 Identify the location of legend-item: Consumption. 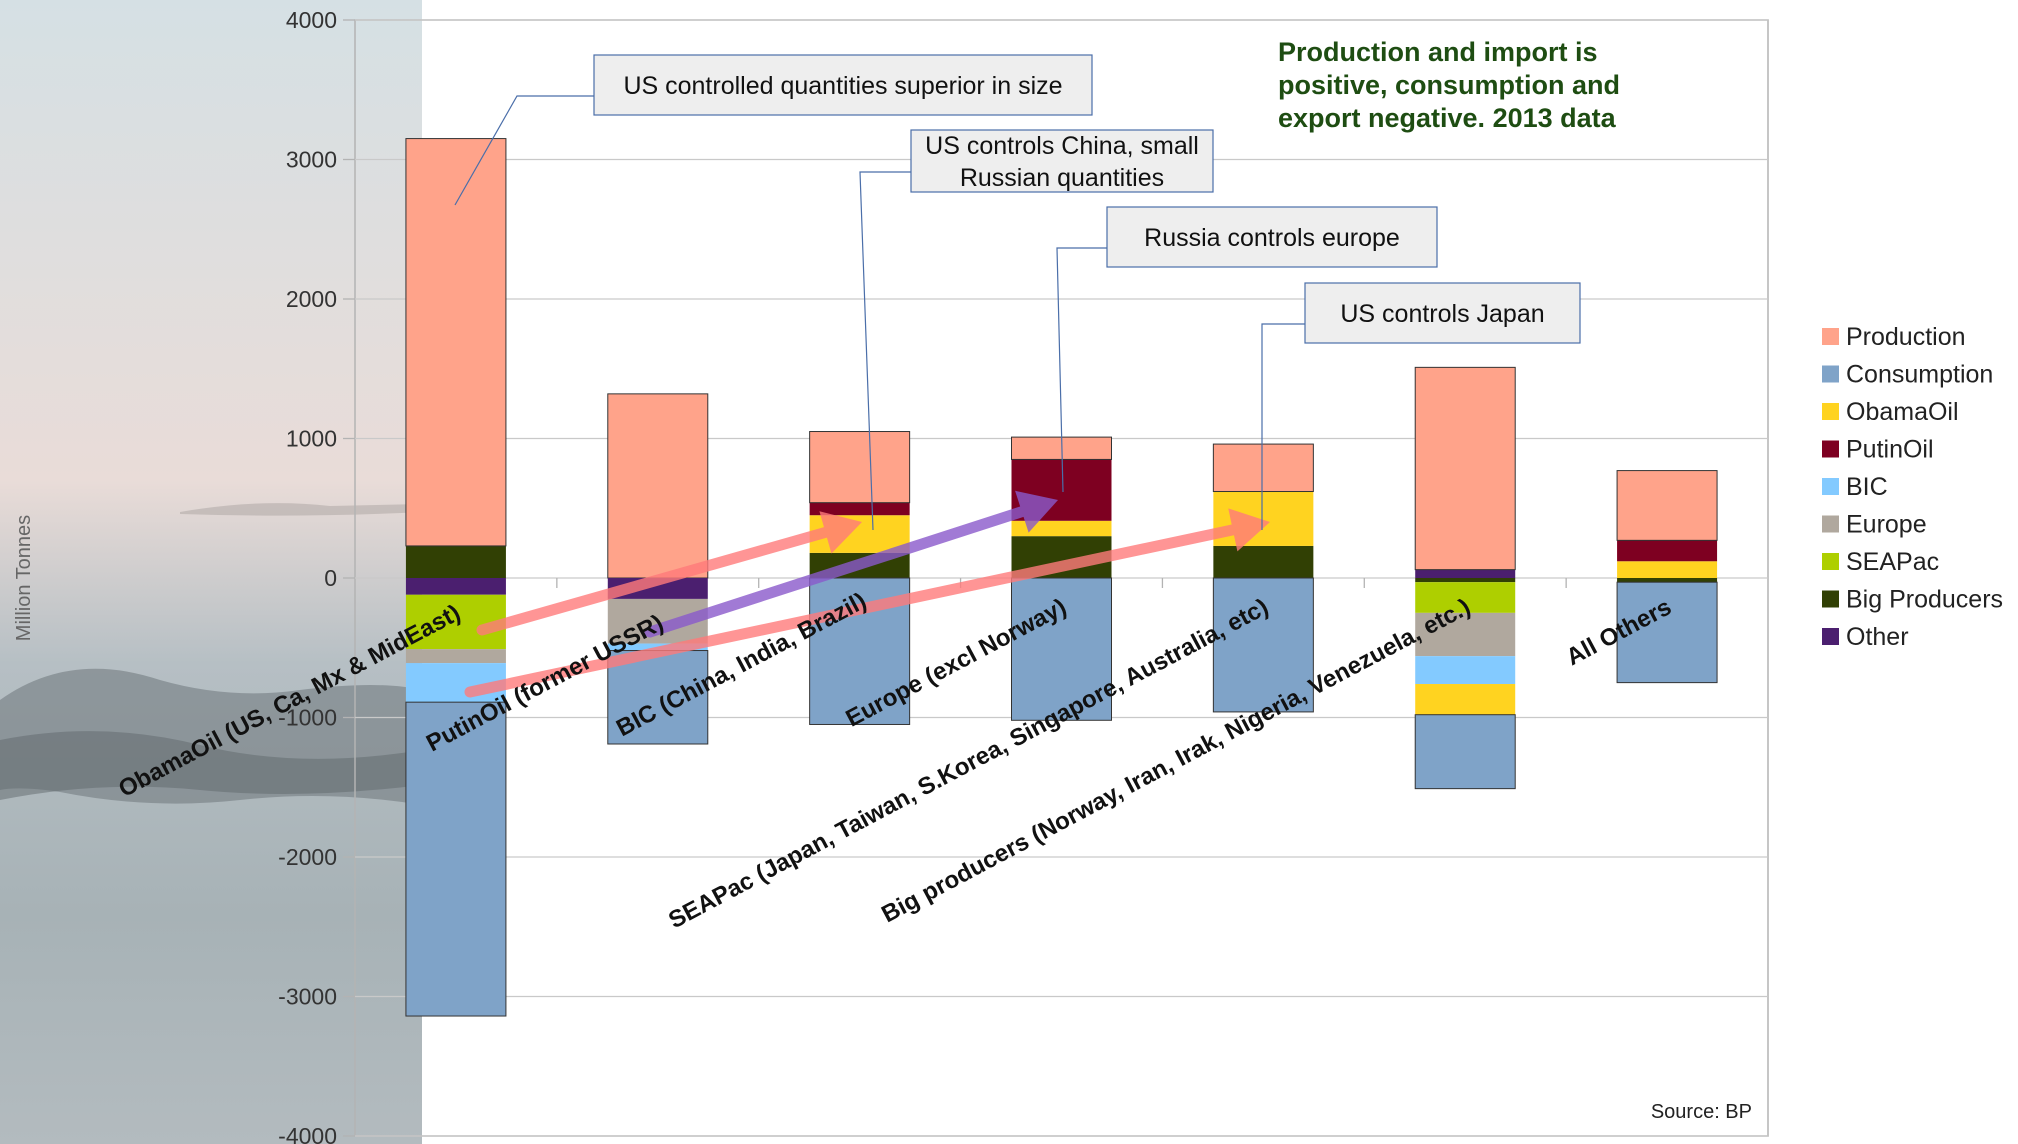
(1907, 375).